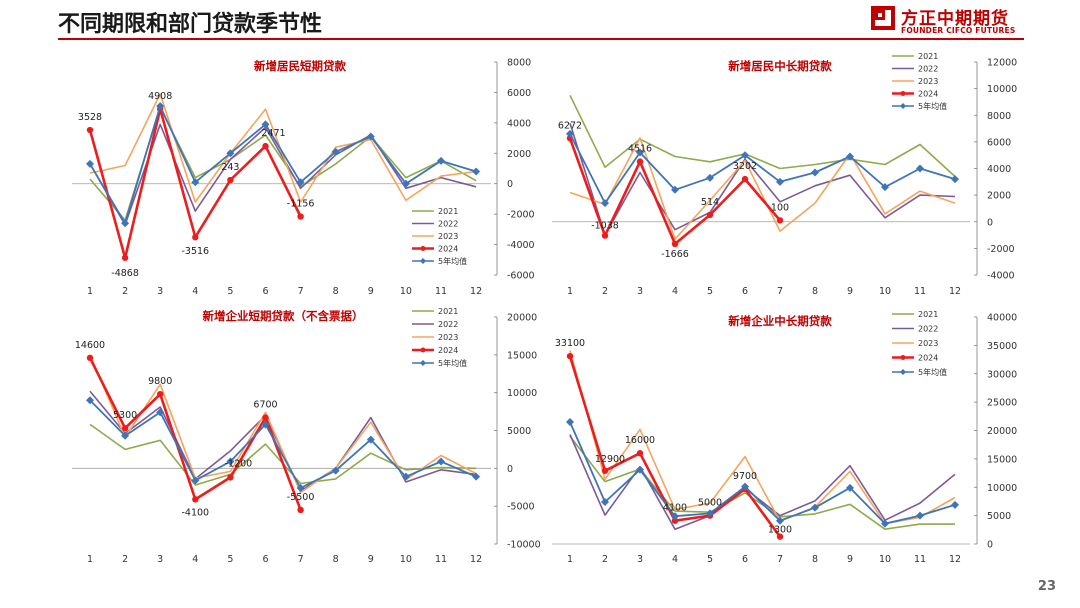  I want to click on series-line-2024, so click(195, 434).